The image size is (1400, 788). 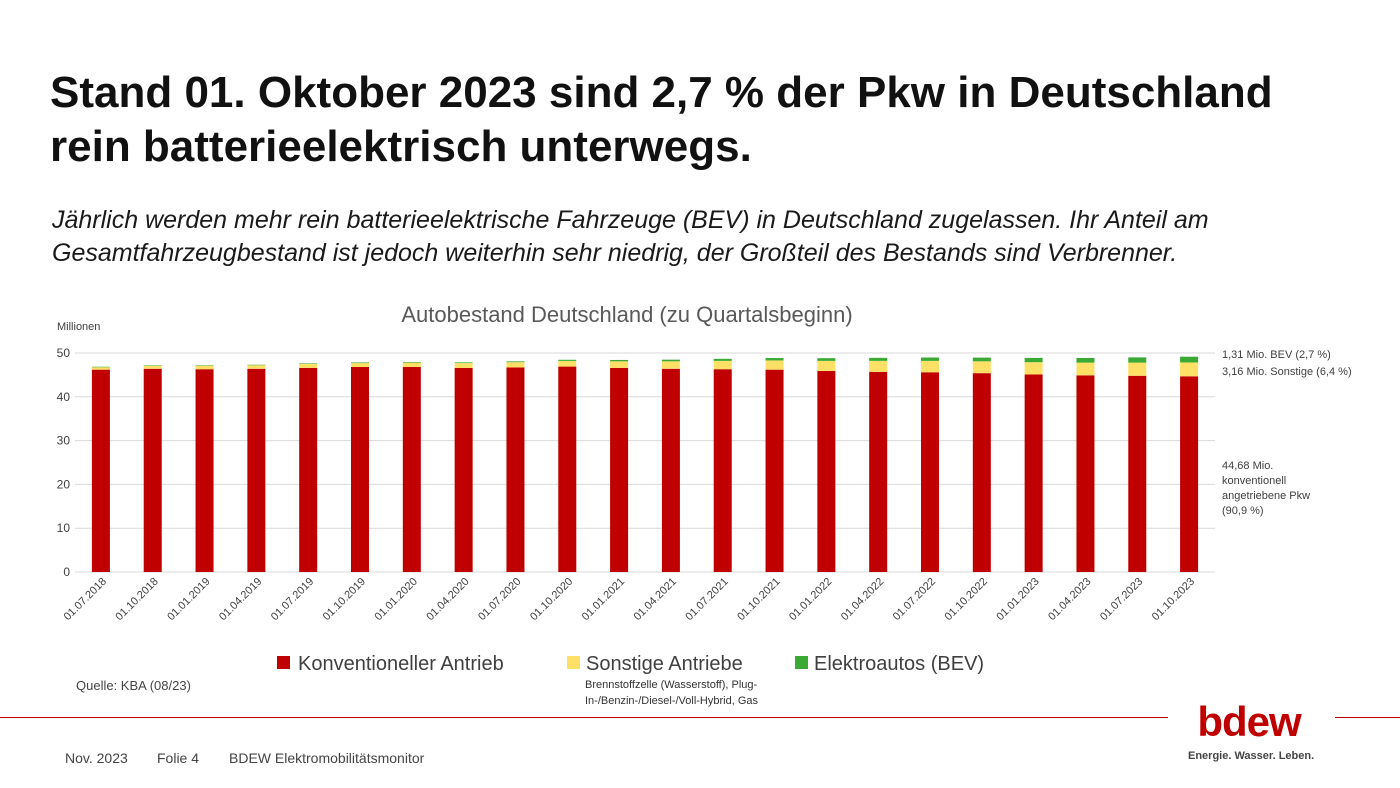 I want to click on y-axis-label: Millionen, so click(x=78, y=327).